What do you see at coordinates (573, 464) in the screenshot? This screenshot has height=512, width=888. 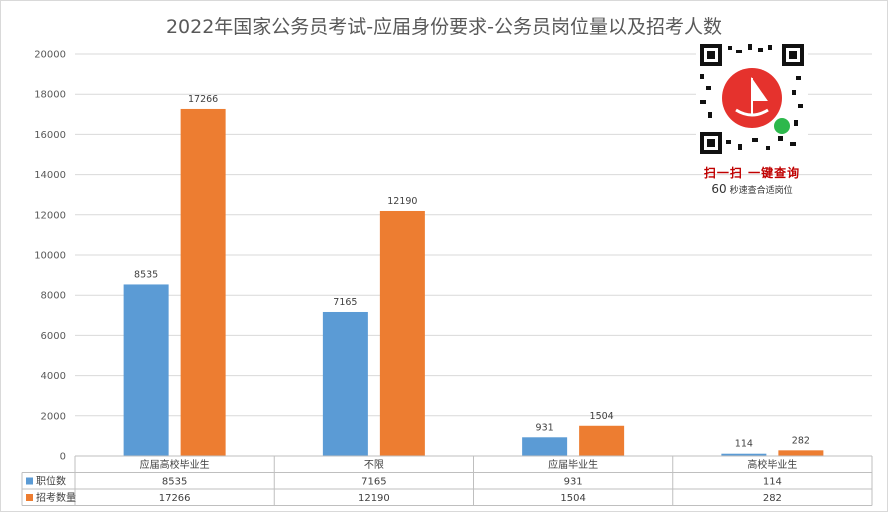 I see `x-tick-label: 应届毕业生` at bounding box center [573, 464].